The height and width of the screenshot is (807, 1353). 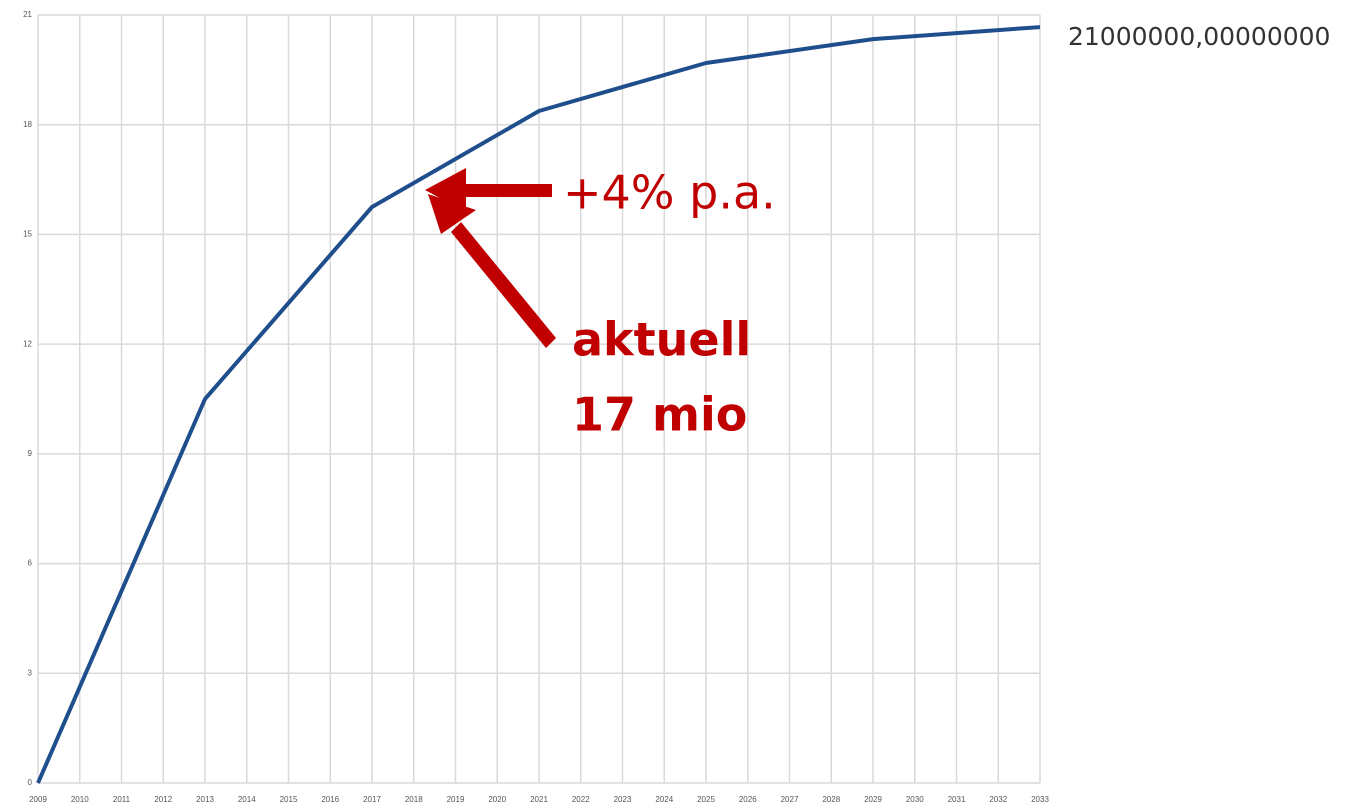 I want to click on x-tick-label: 2016, so click(x=330, y=799).